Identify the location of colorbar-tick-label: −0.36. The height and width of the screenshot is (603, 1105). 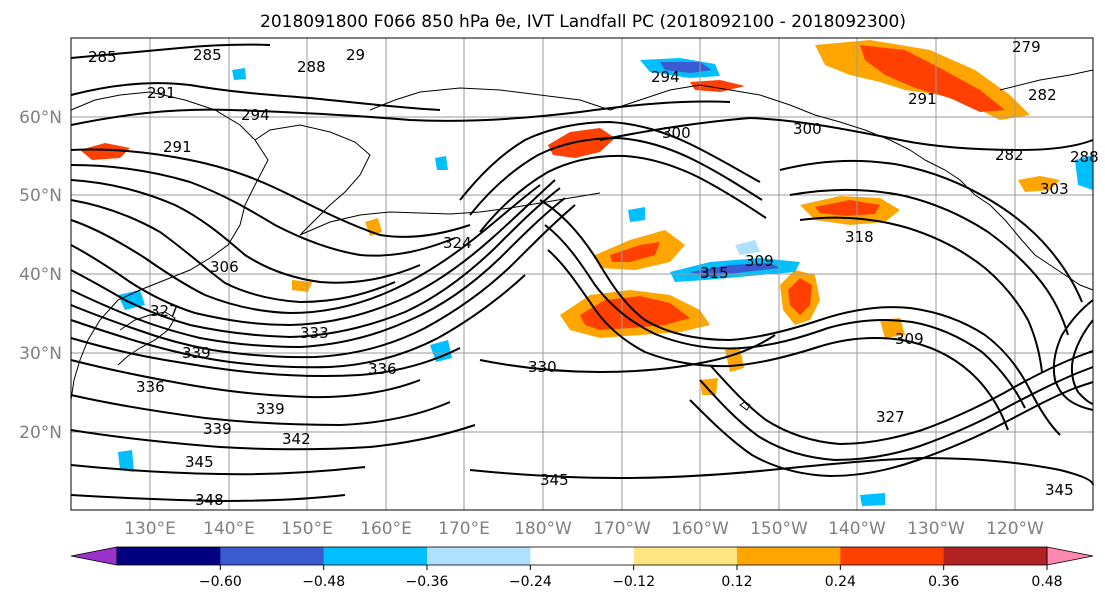
(427, 582).